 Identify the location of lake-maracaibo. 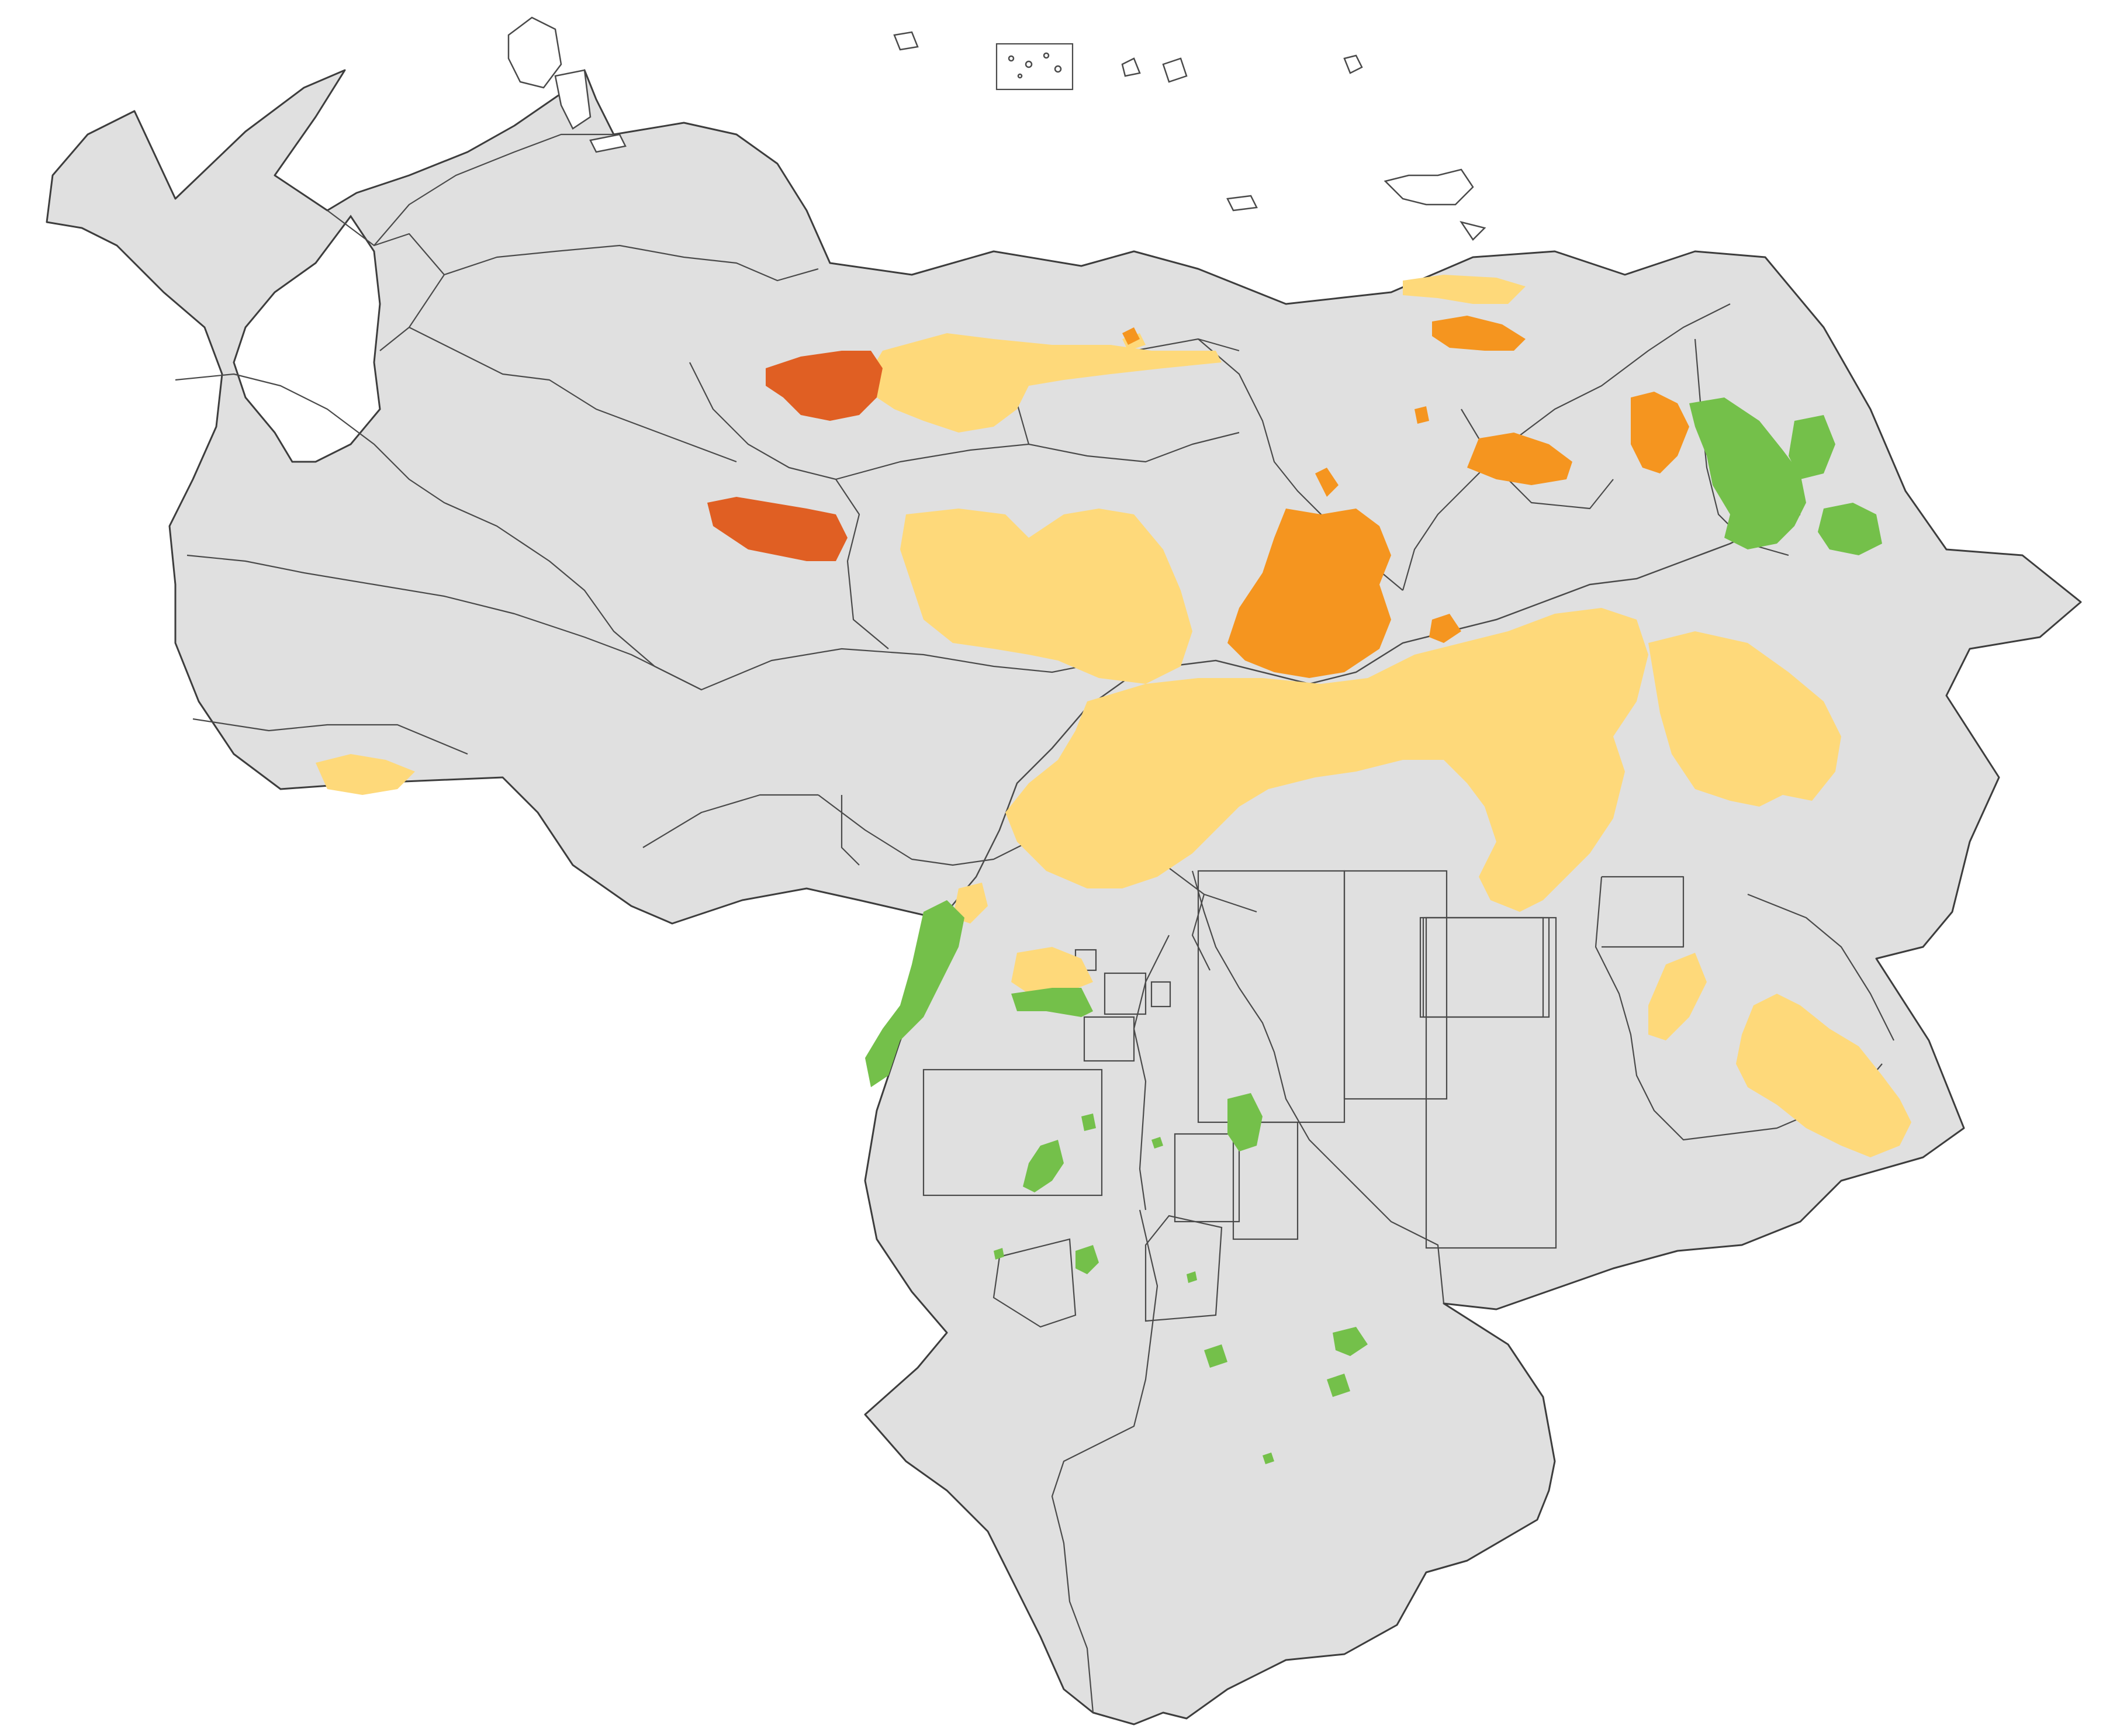
(307, 339).